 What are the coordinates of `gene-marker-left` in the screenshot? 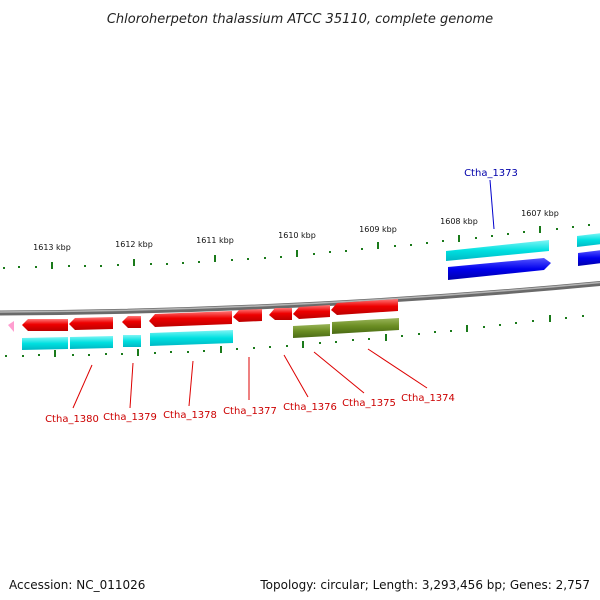 It's located at (11, 326).